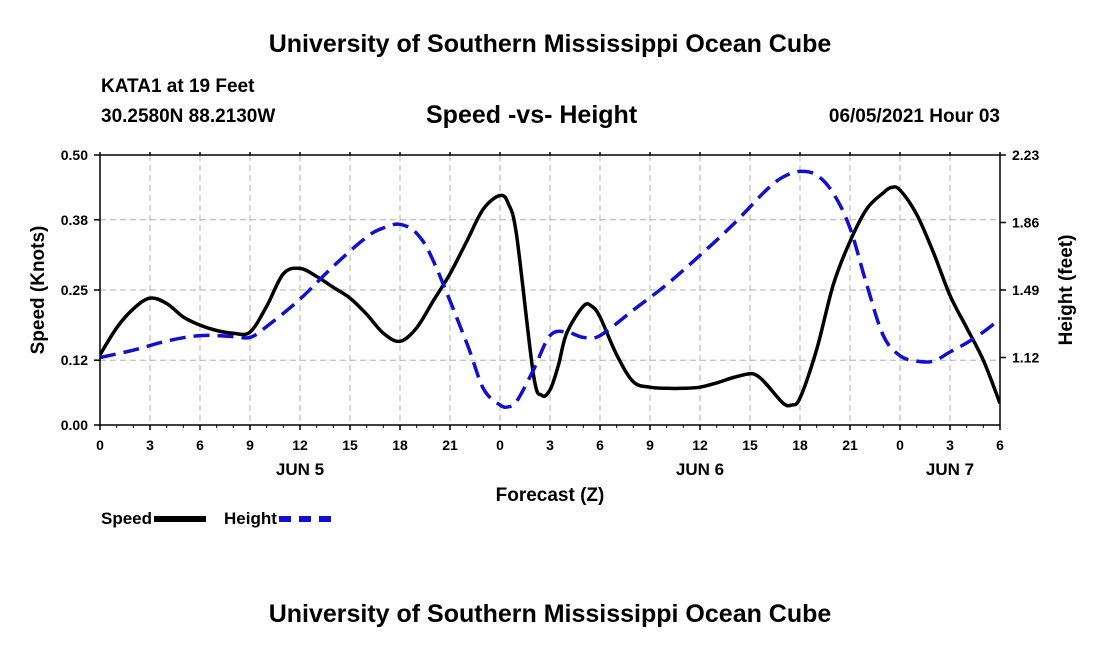  What do you see at coordinates (1025, 223) in the screenshot?
I see `y2-tick-label: 1.86` at bounding box center [1025, 223].